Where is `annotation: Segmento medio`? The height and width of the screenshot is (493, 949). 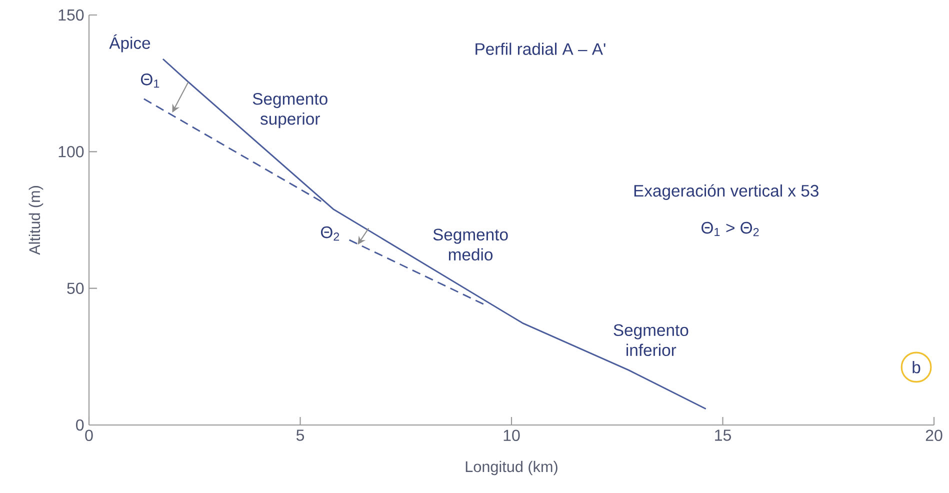 annotation: Segmento medio is located at coordinates (470, 244).